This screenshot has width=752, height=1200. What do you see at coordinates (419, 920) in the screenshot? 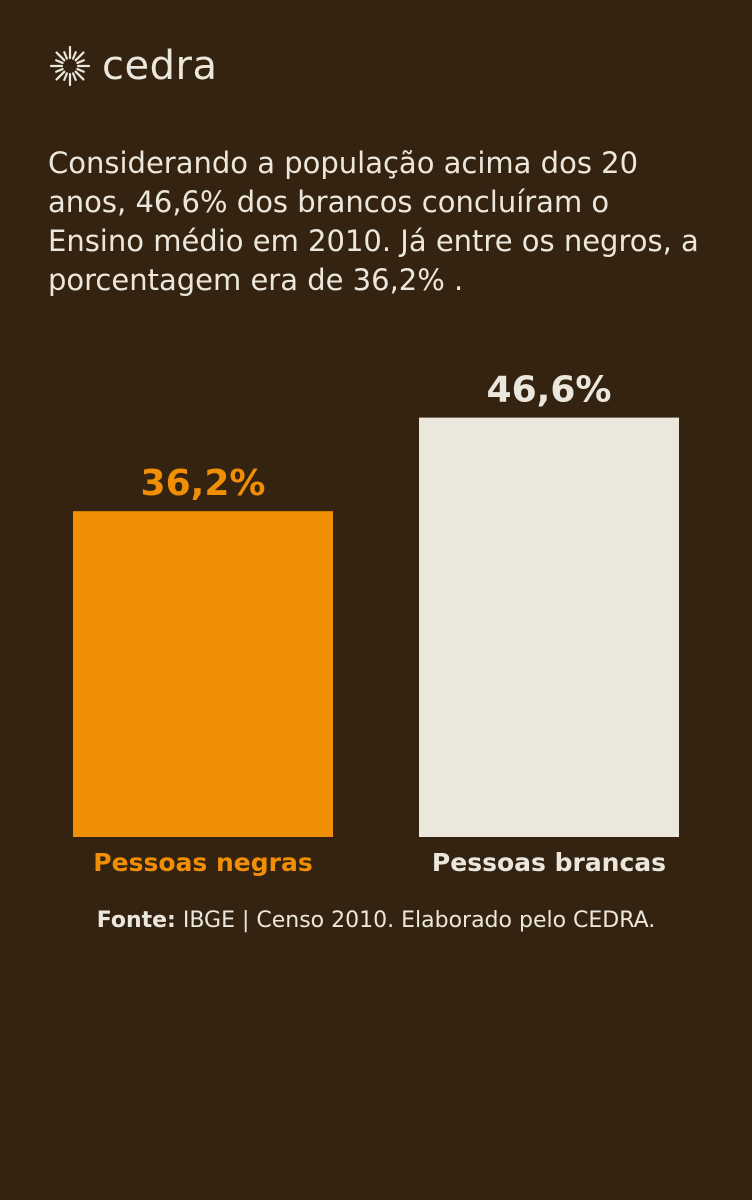
I see `source-text: IBGE | Censo 2010. Elaborado pelo CEDRA.` at bounding box center [419, 920].